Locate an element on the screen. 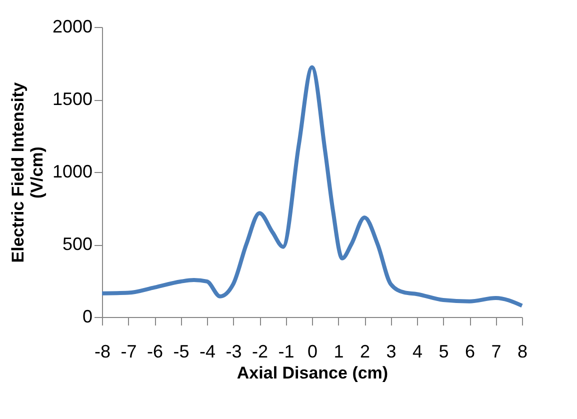  x-tick-label: 5 is located at coordinates (443, 352).